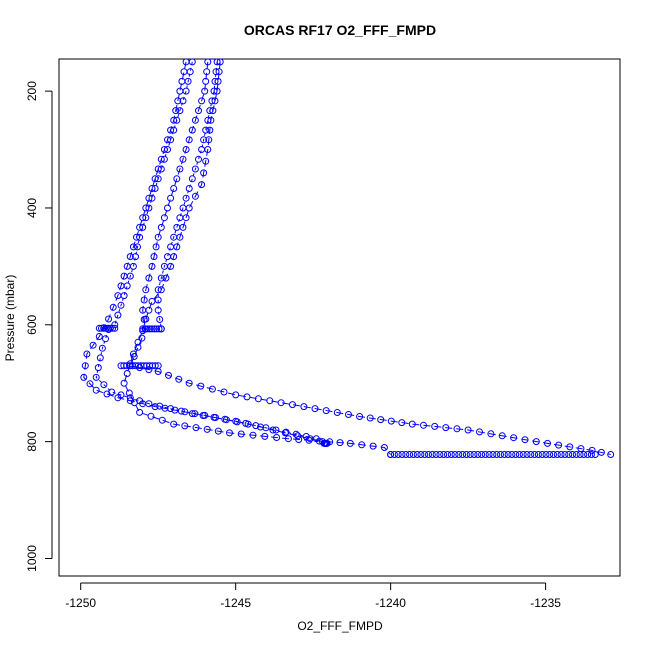 Image resolution: width=650 pixels, height=650 pixels. I want to click on y-tick-label: 1000, so click(32, 558).